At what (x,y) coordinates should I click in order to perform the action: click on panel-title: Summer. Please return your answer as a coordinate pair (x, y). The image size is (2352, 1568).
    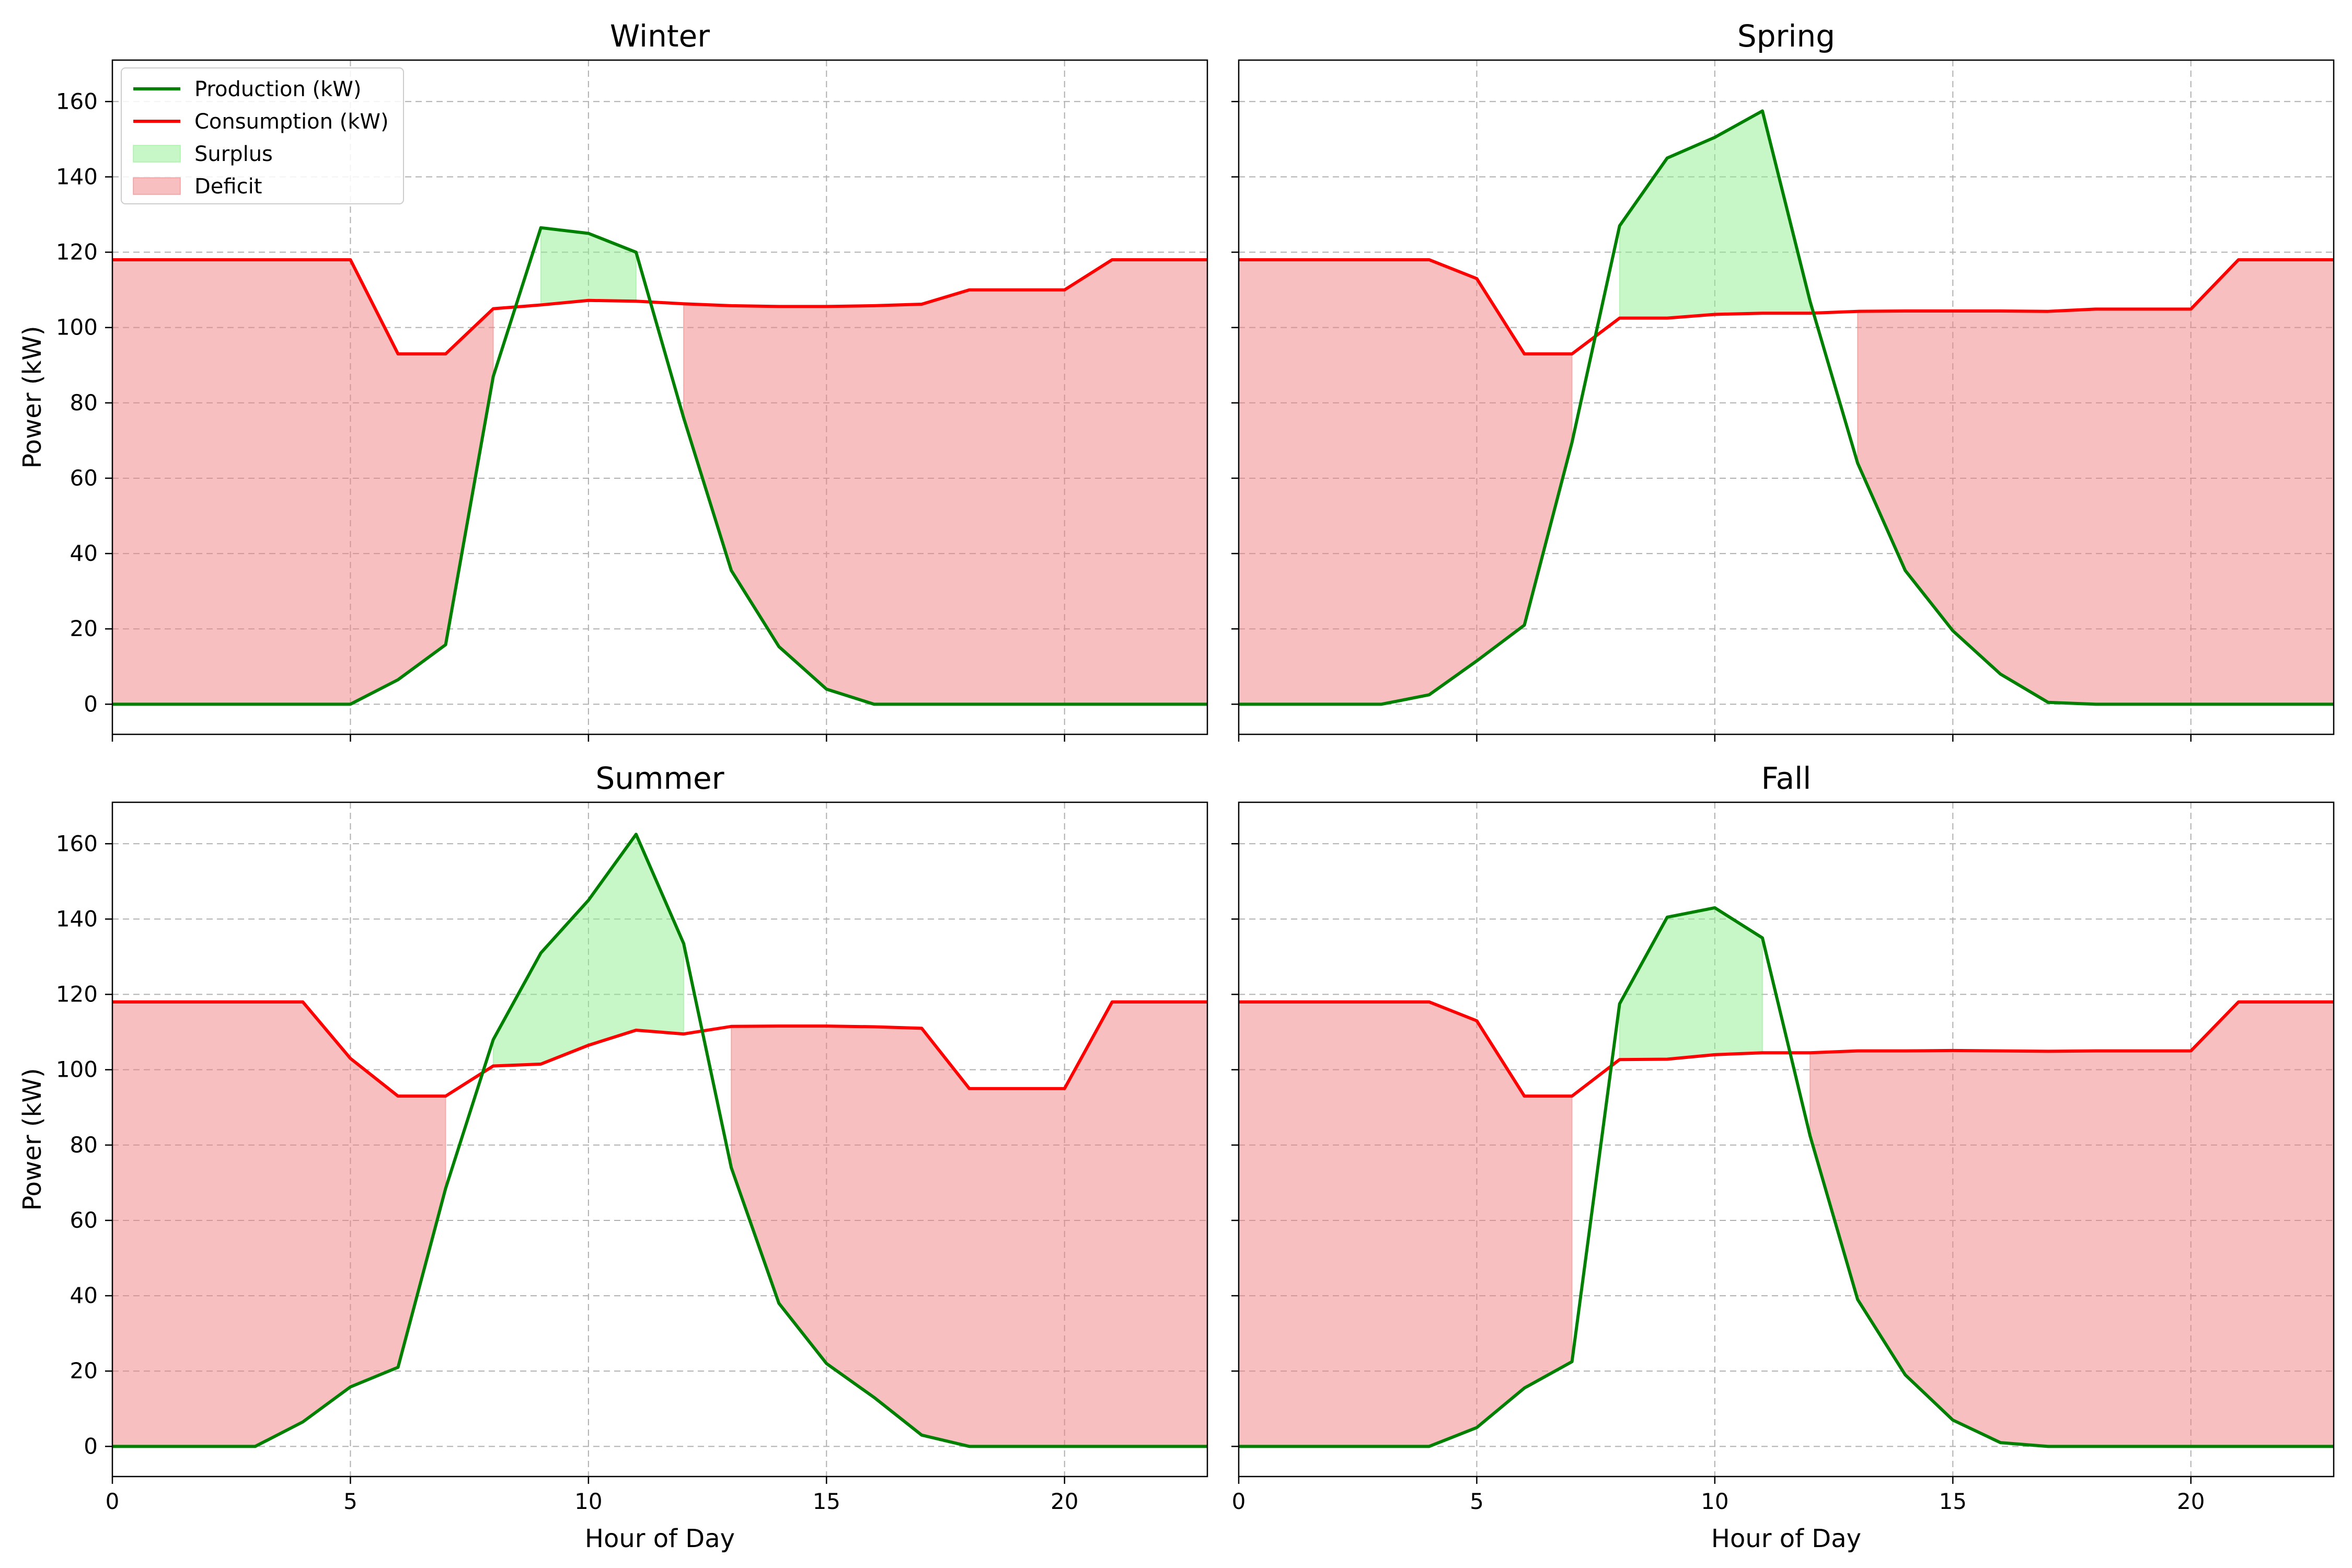
    Looking at the image, I should click on (659, 778).